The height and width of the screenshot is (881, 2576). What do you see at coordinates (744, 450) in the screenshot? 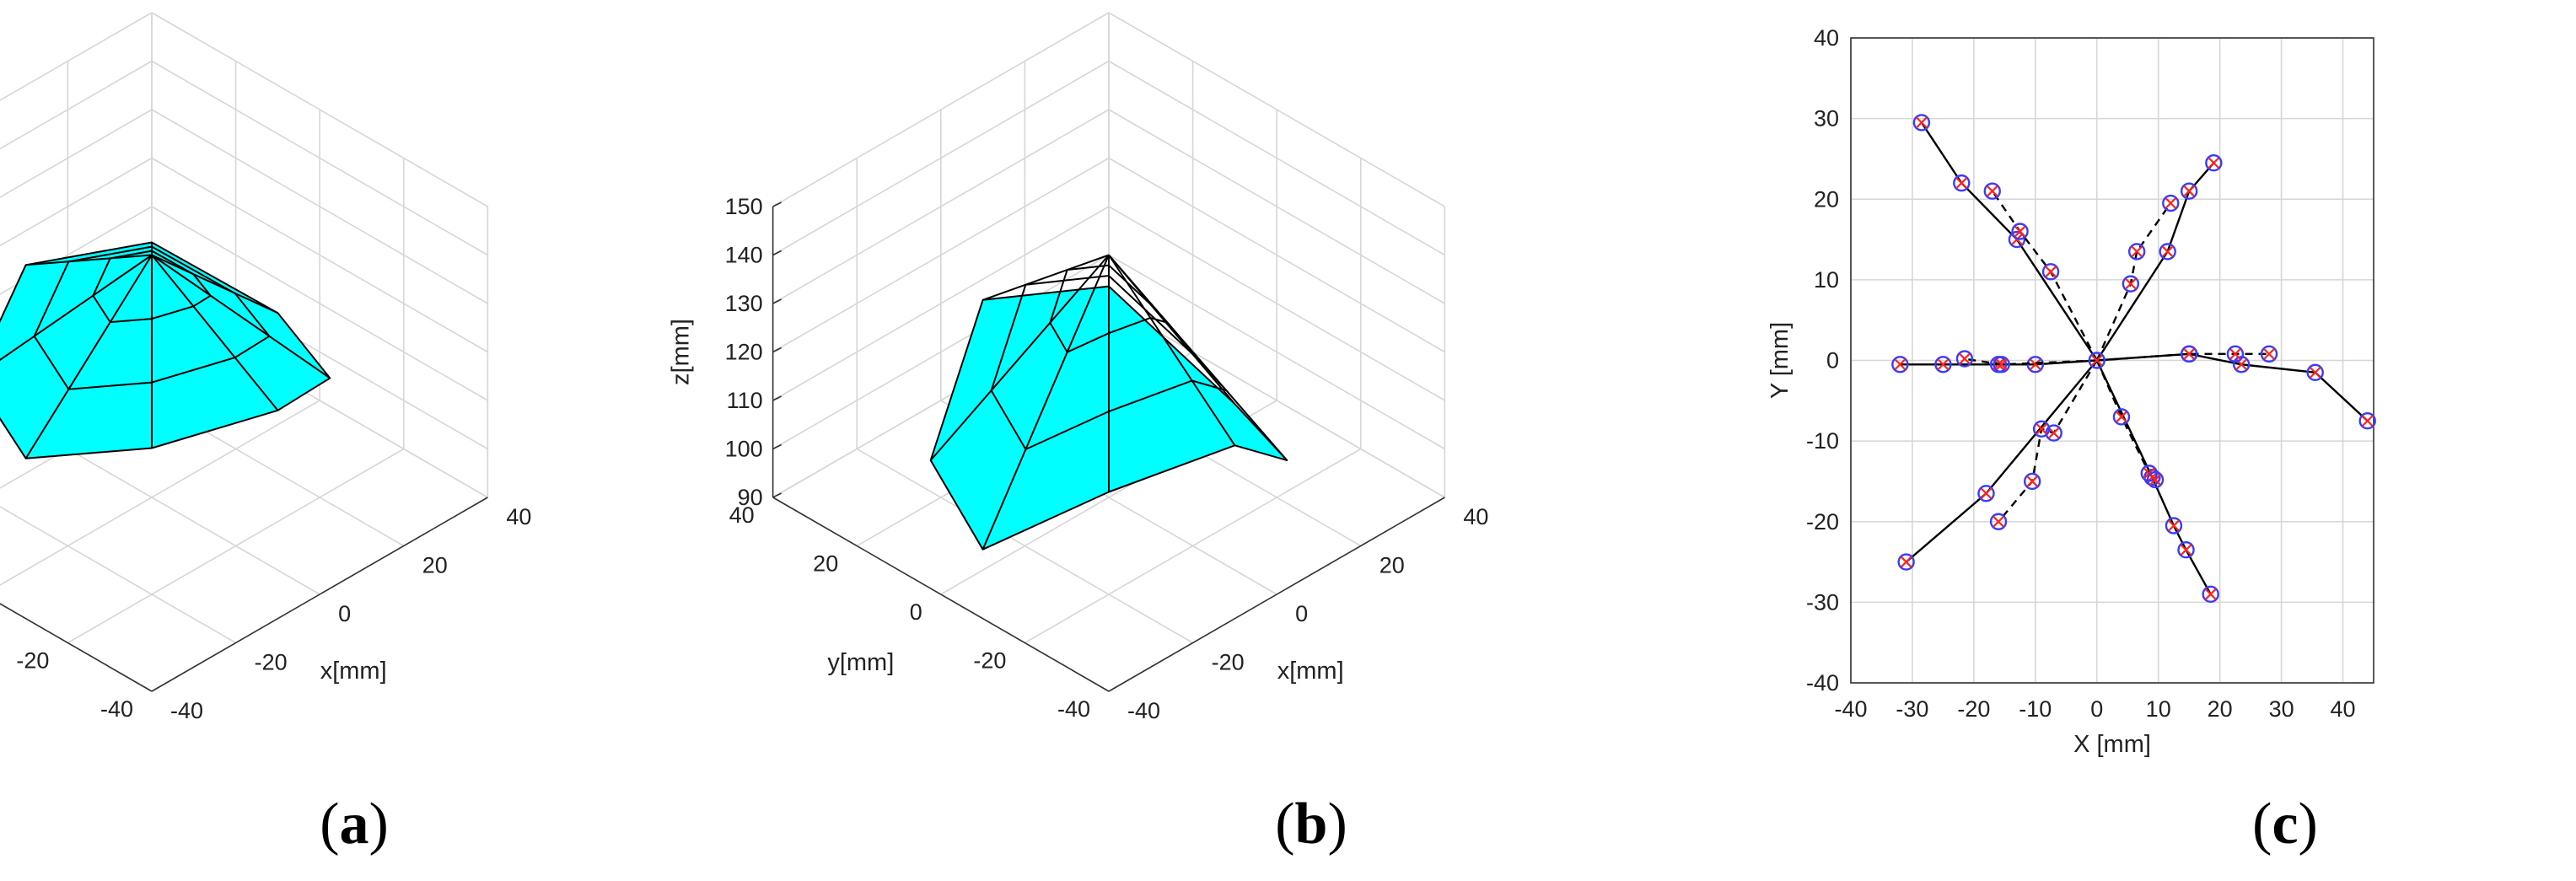
I see `z-tick-label: 100` at bounding box center [744, 450].